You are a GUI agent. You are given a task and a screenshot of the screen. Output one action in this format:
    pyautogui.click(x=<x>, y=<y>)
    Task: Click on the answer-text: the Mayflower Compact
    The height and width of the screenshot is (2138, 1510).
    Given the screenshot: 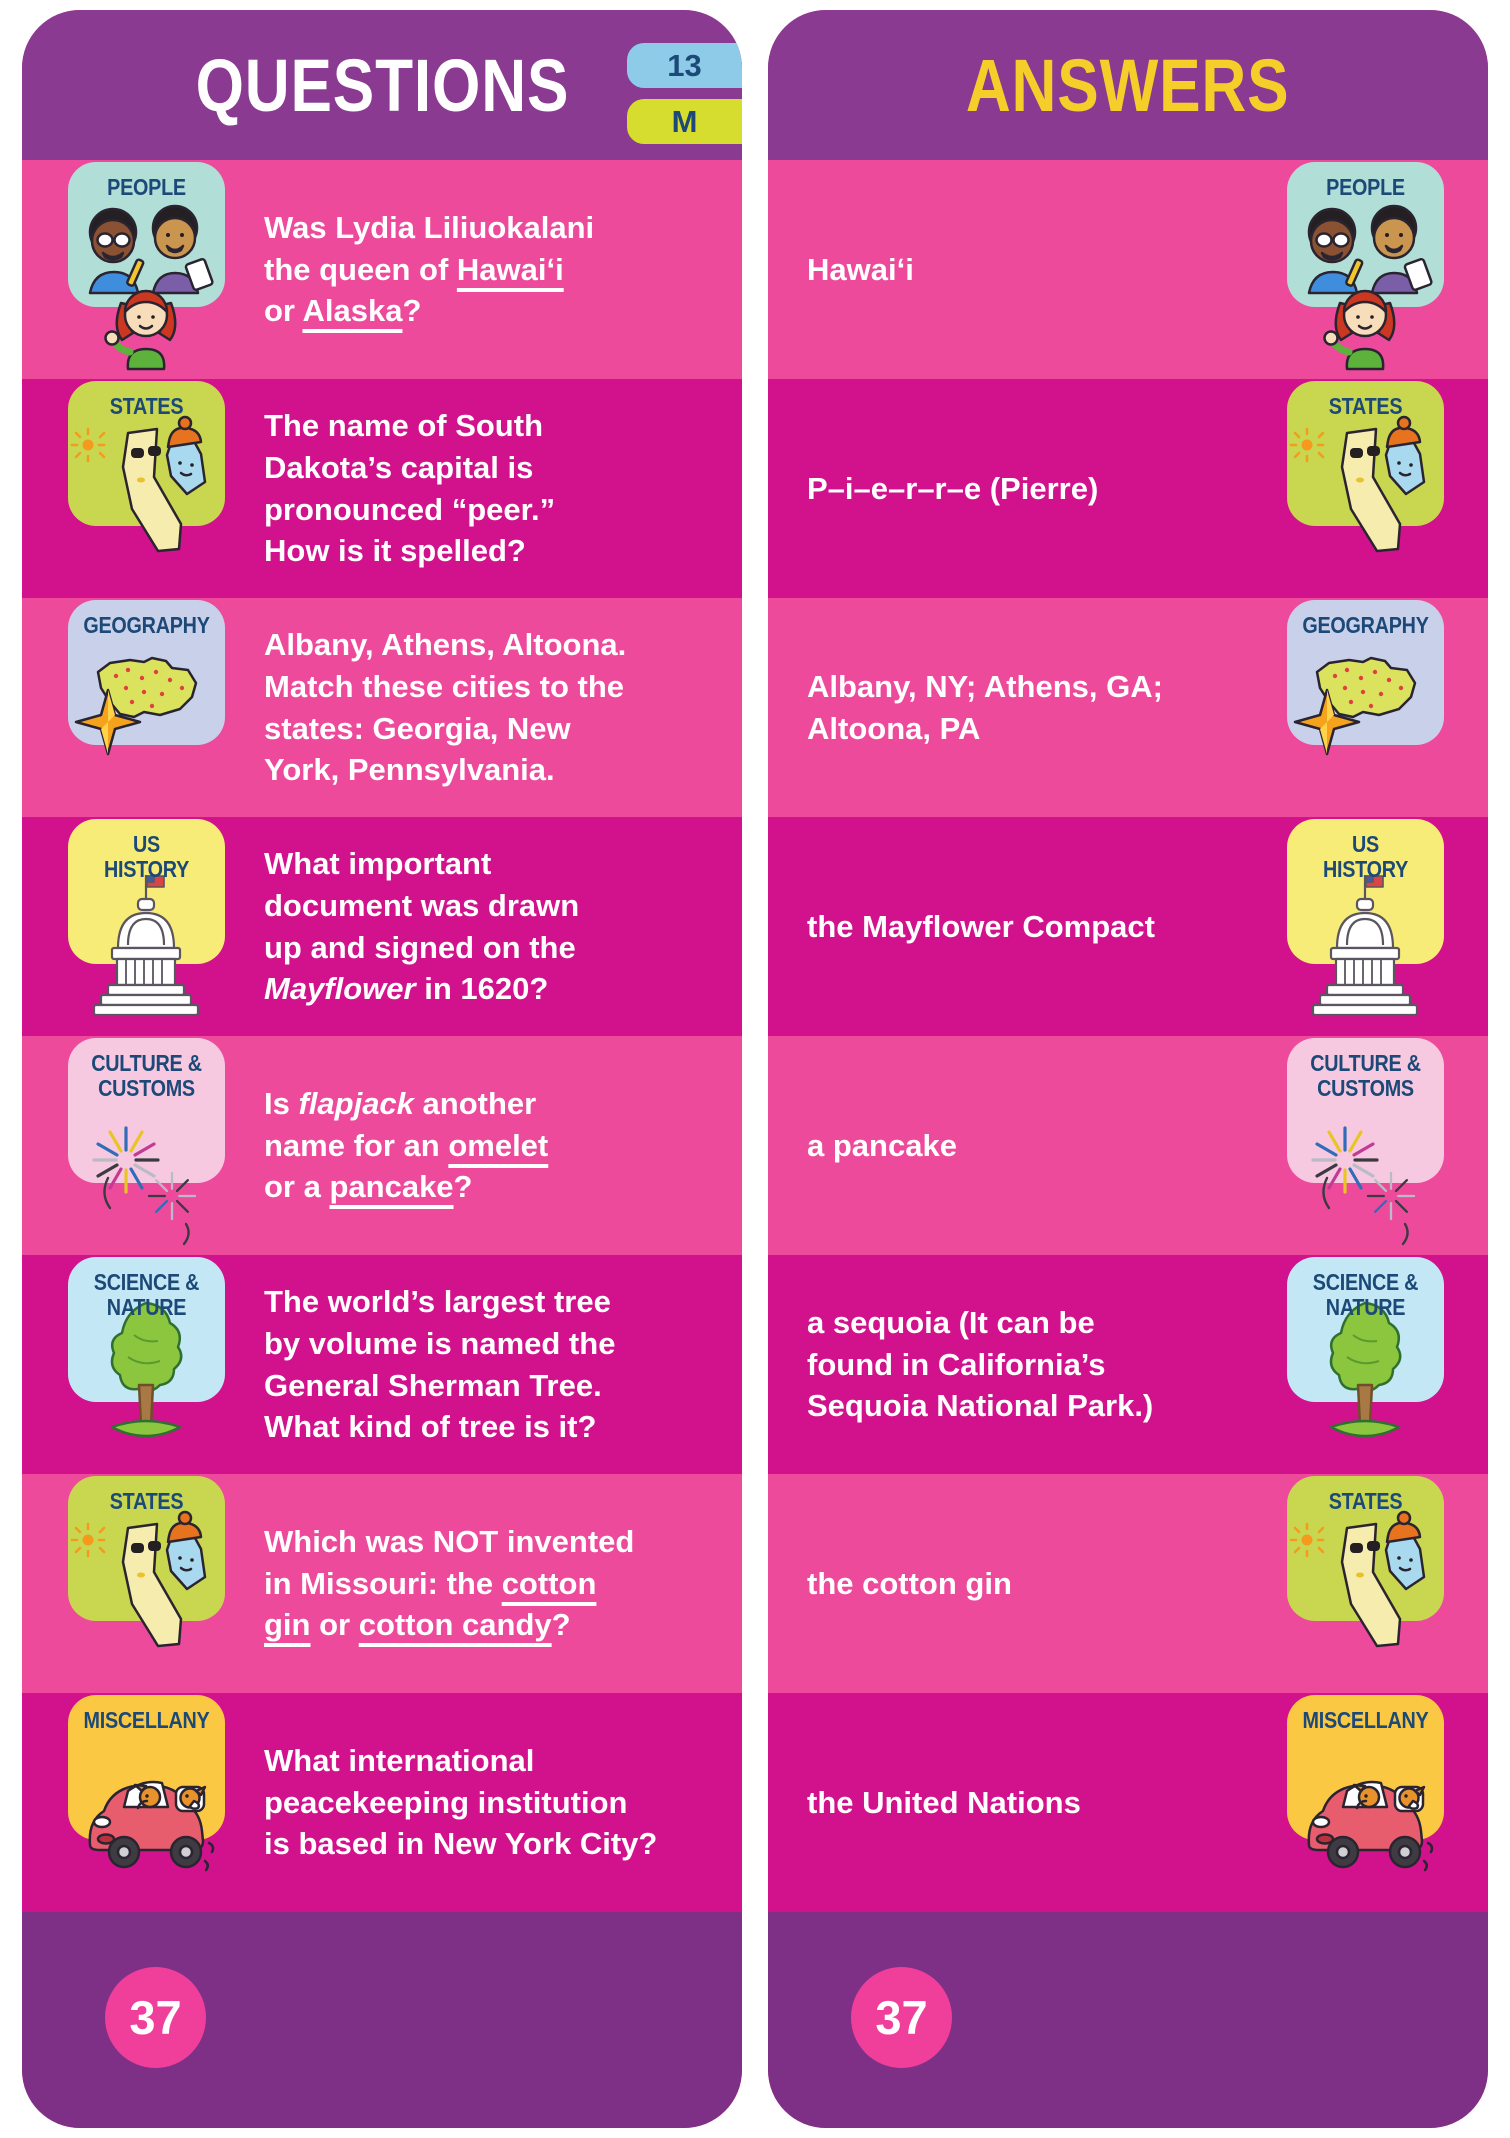 What is the action you would take?
    pyautogui.click(x=1047, y=926)
    